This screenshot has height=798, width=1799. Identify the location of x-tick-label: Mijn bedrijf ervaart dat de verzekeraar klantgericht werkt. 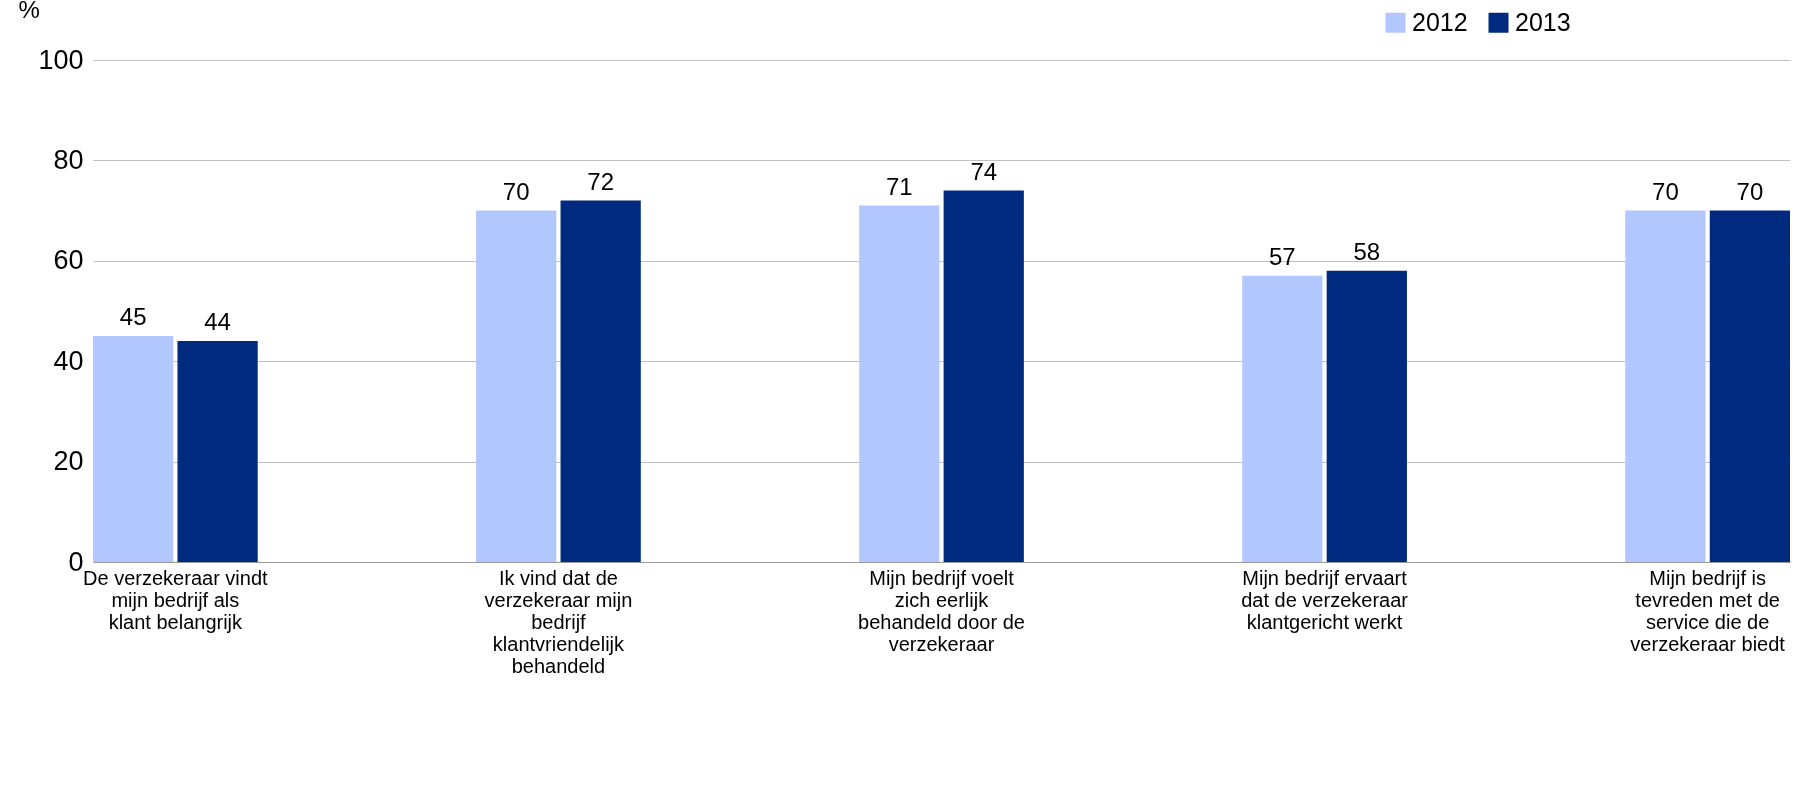
(1325, 599).